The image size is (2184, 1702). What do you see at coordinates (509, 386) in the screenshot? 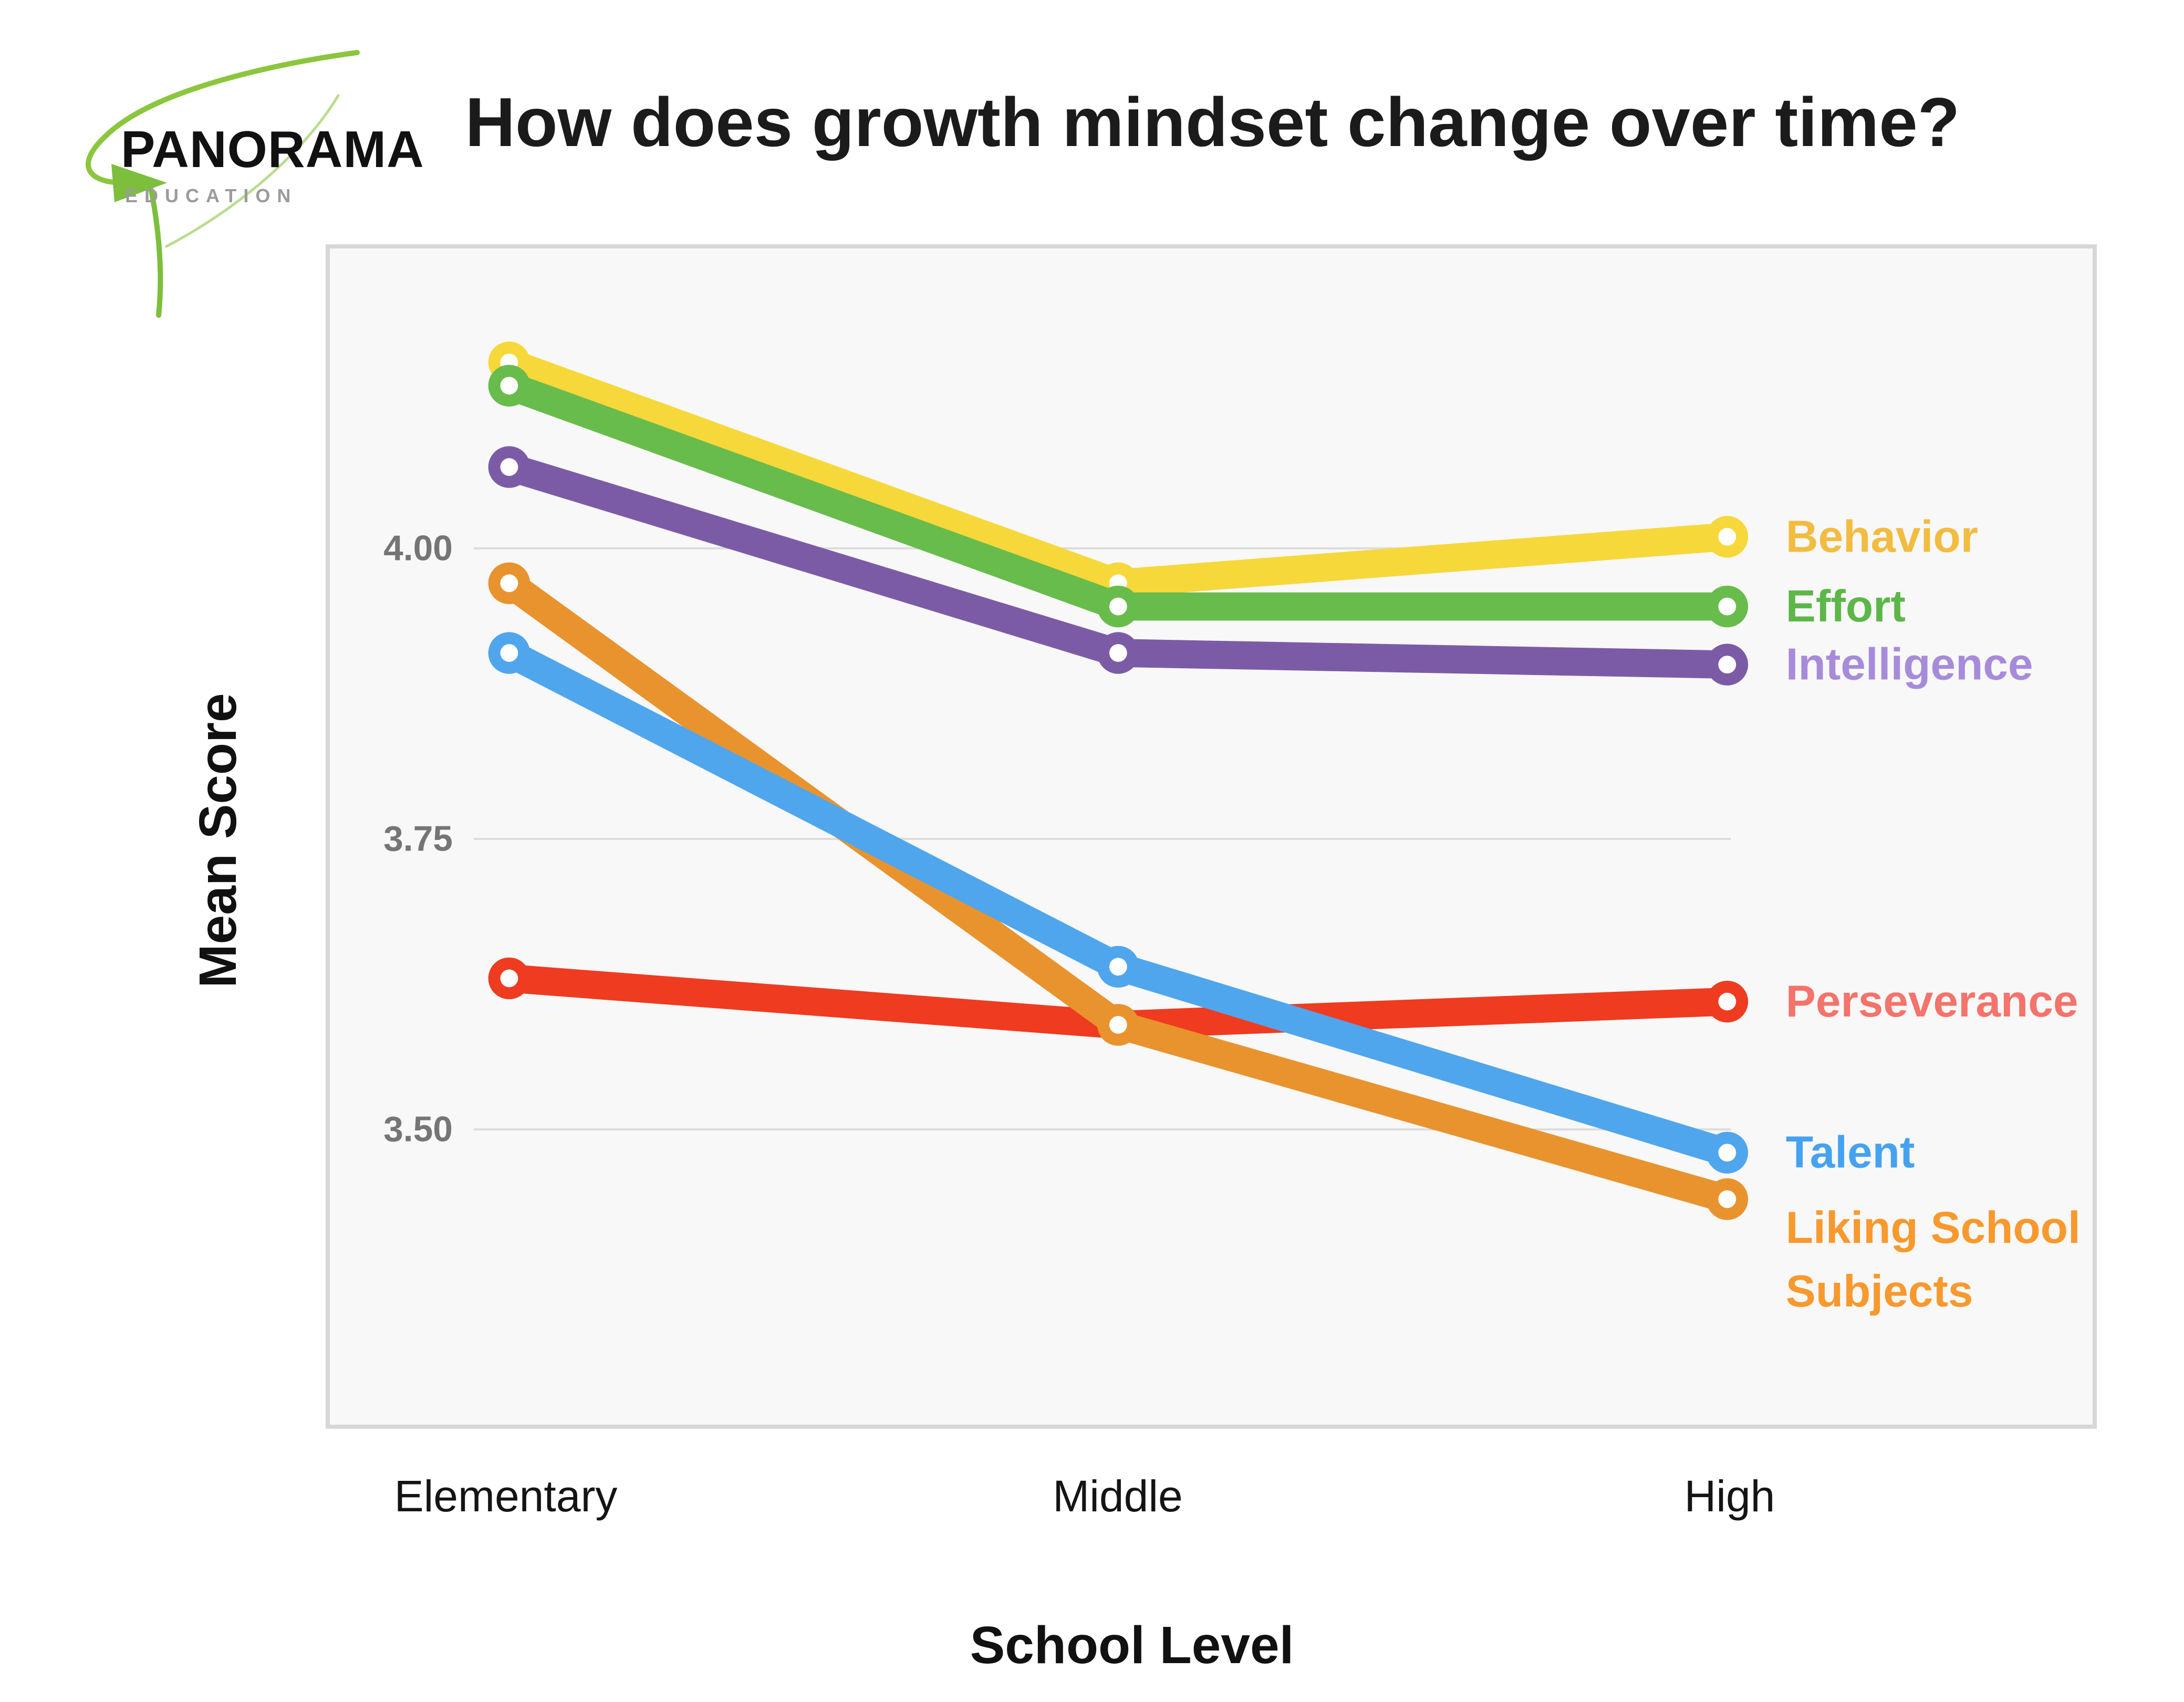
I see `data-point-hole-effort-elementary` at bounding box center [509, 386].